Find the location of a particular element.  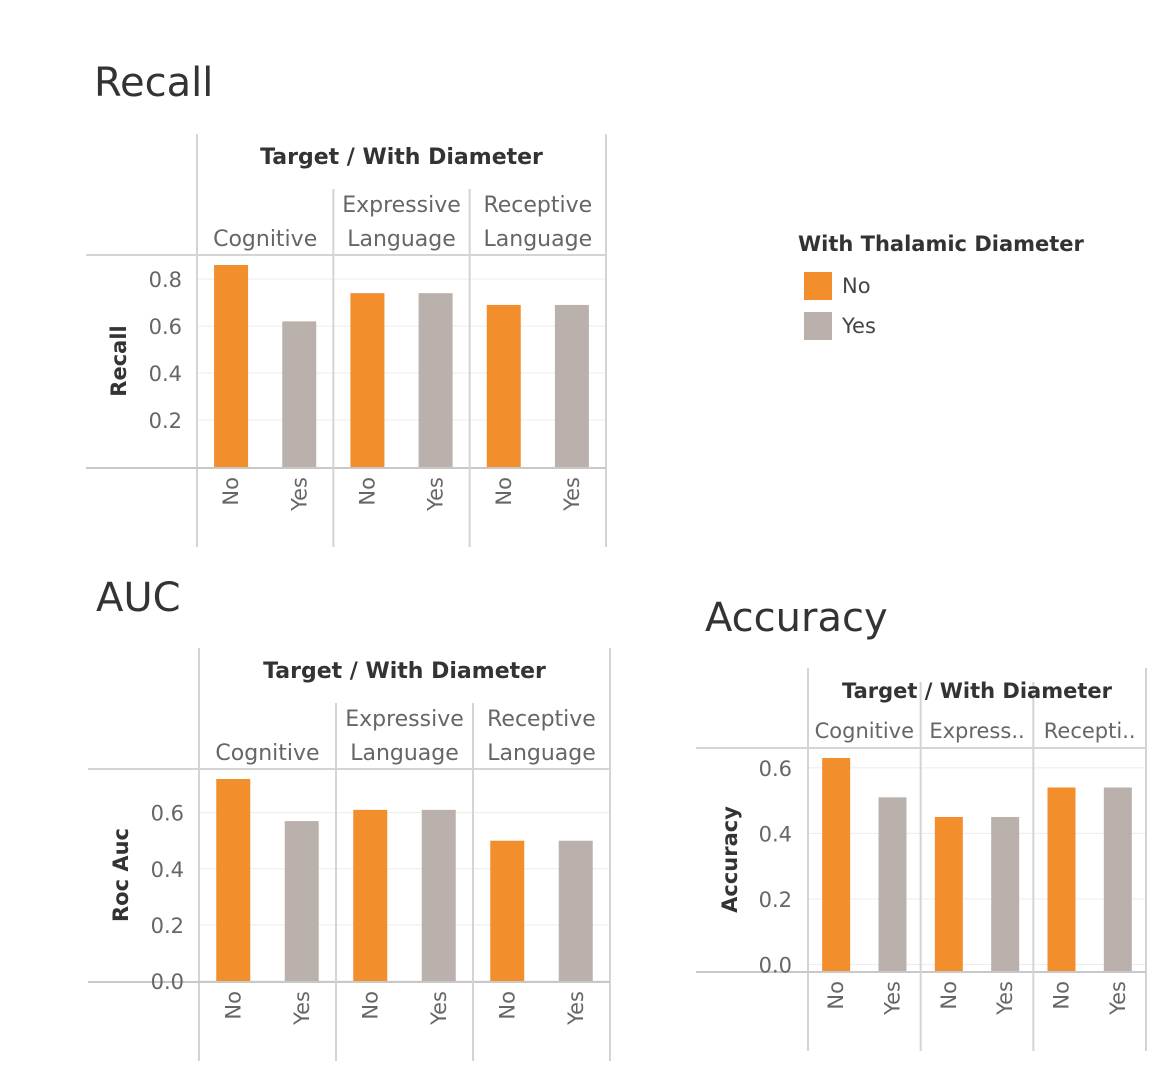

legend: With Thalamic Diameter No Yes is located at coordinates (941, 289).